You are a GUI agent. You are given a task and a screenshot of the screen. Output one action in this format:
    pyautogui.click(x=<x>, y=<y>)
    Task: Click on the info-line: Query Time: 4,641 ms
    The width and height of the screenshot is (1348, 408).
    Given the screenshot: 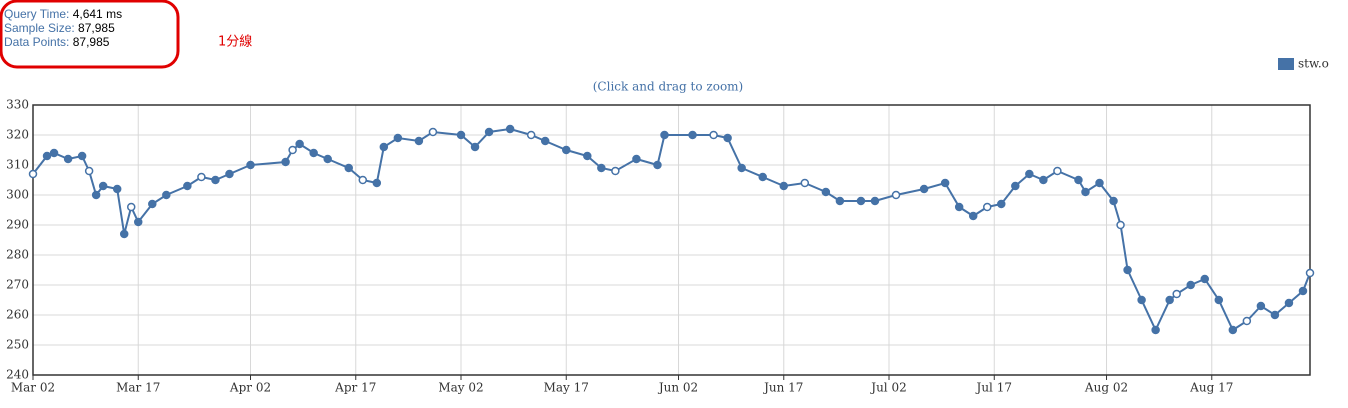 What is the action you would take?
    pyautogui.click(x=63, y=14)
    